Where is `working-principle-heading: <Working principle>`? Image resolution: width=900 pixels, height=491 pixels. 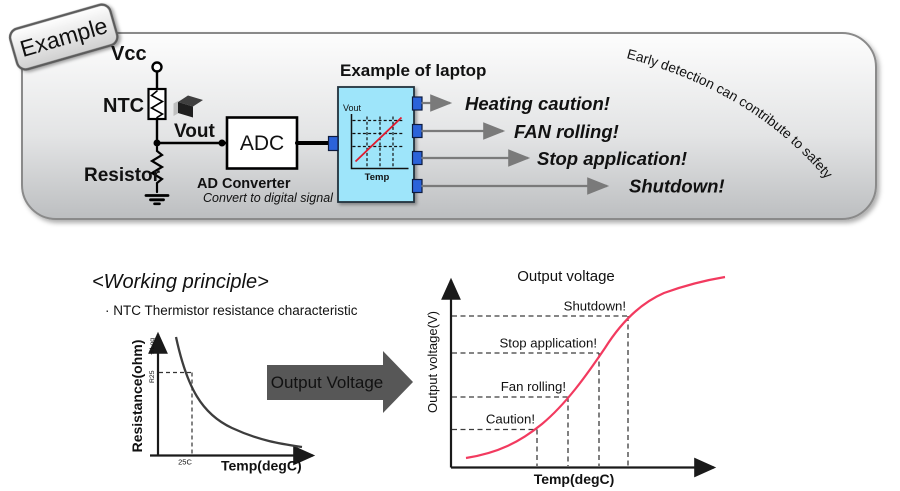
working-principle-heading: <Working principle> is located at coordinates (180, 282).